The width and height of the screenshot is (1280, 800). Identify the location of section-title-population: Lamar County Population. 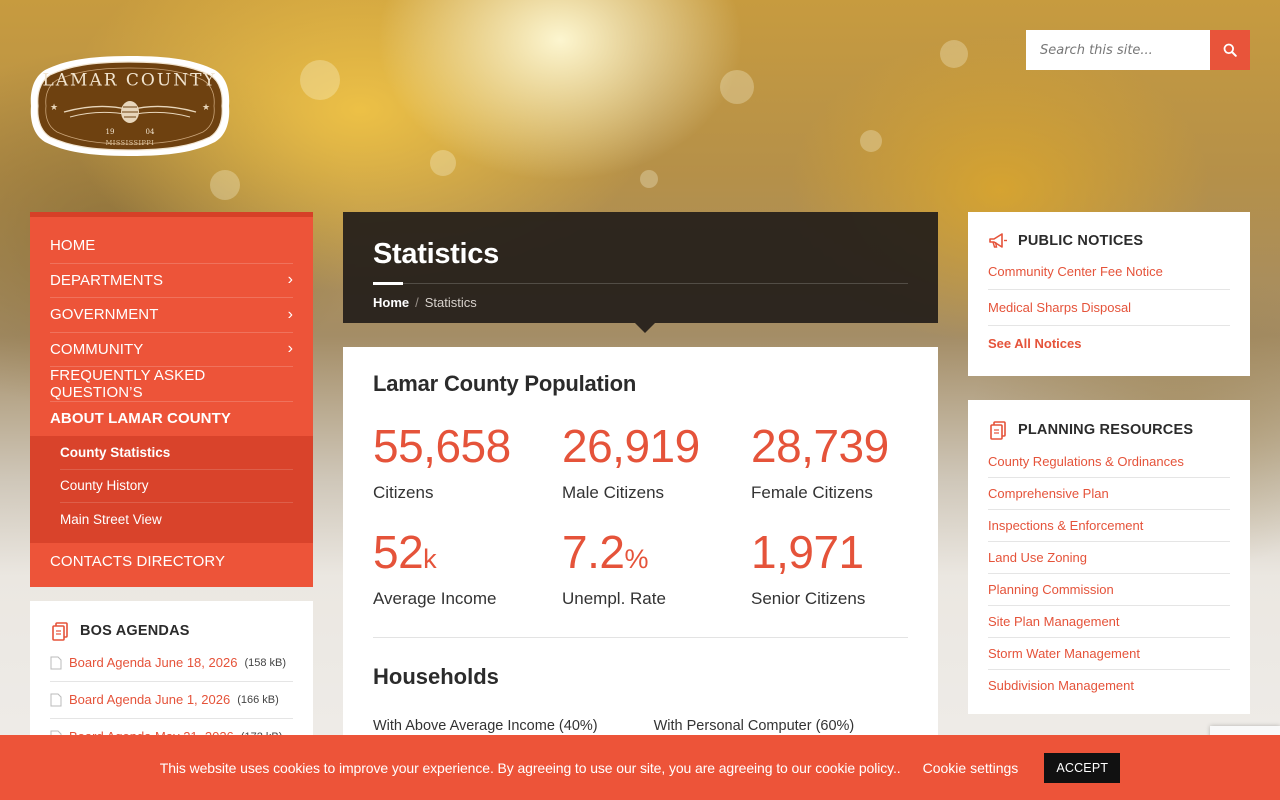
(505, 383).